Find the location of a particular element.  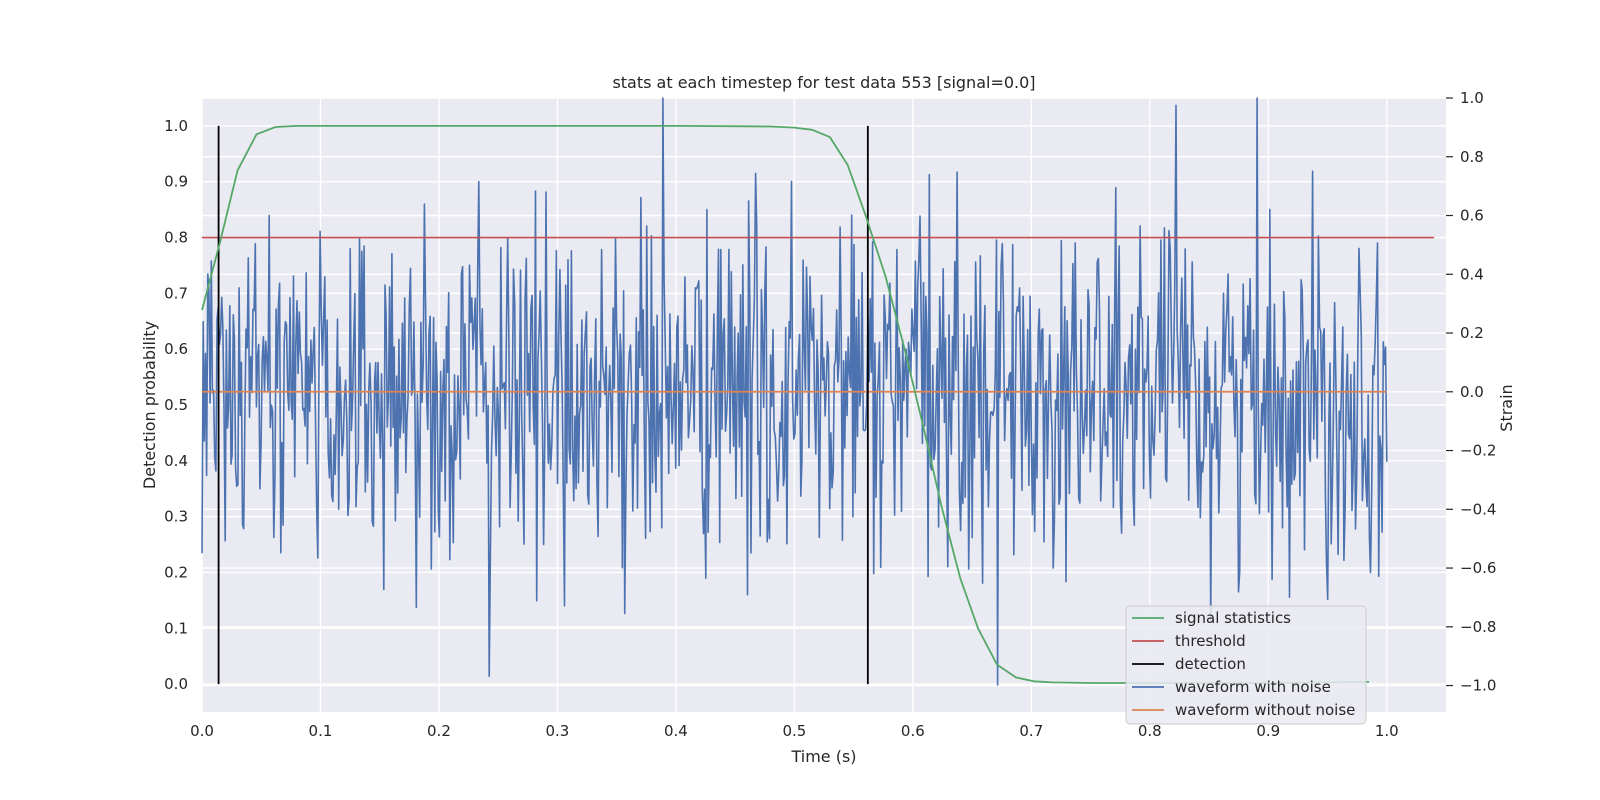

legend-entry-waveform-with-noise: waveform with noise is located at coordinates (1231, 687).